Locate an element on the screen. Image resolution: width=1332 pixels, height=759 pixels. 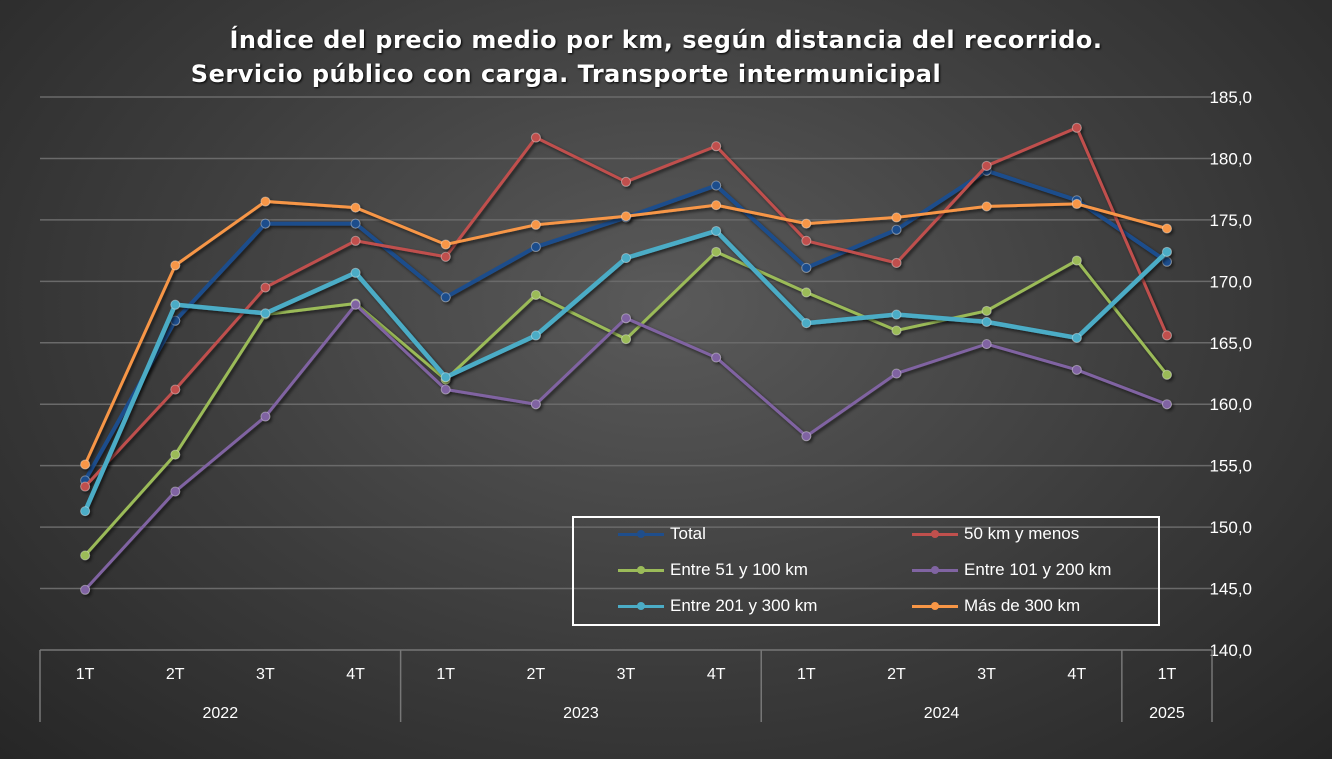
y-tick-label: 140,0 is located at coordinates (1230, 650).